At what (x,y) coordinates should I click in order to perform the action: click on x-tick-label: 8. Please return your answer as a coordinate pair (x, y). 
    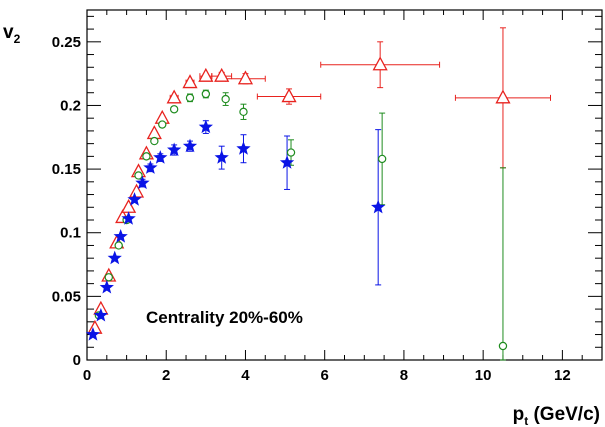
    Looking at the image, I should click on (404, 375).